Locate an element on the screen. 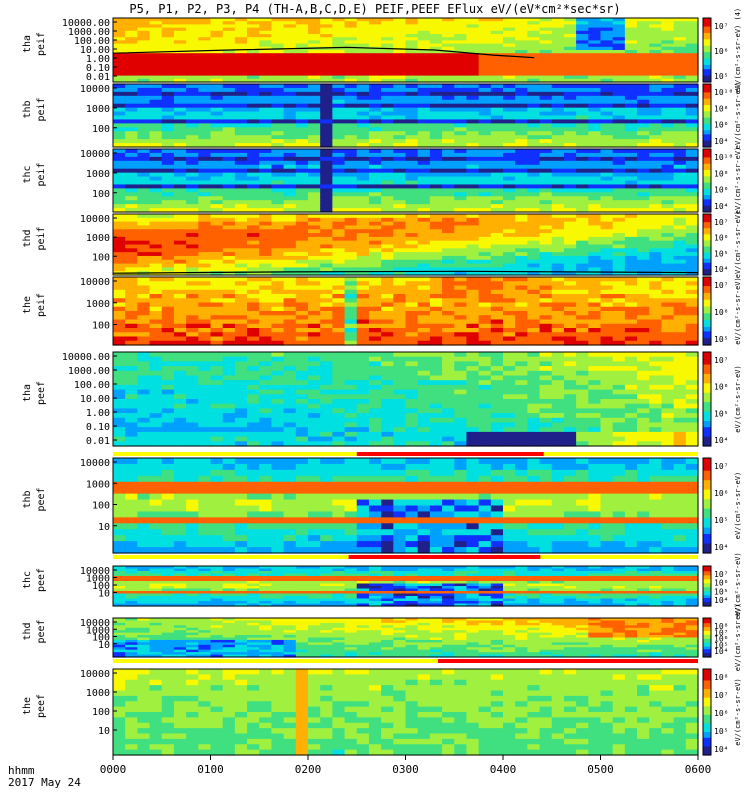 Image resolution: width=750 pixels, height=800 pixels. colorbar-tick-label: 10⁷ is located at coordinates (721, 222).